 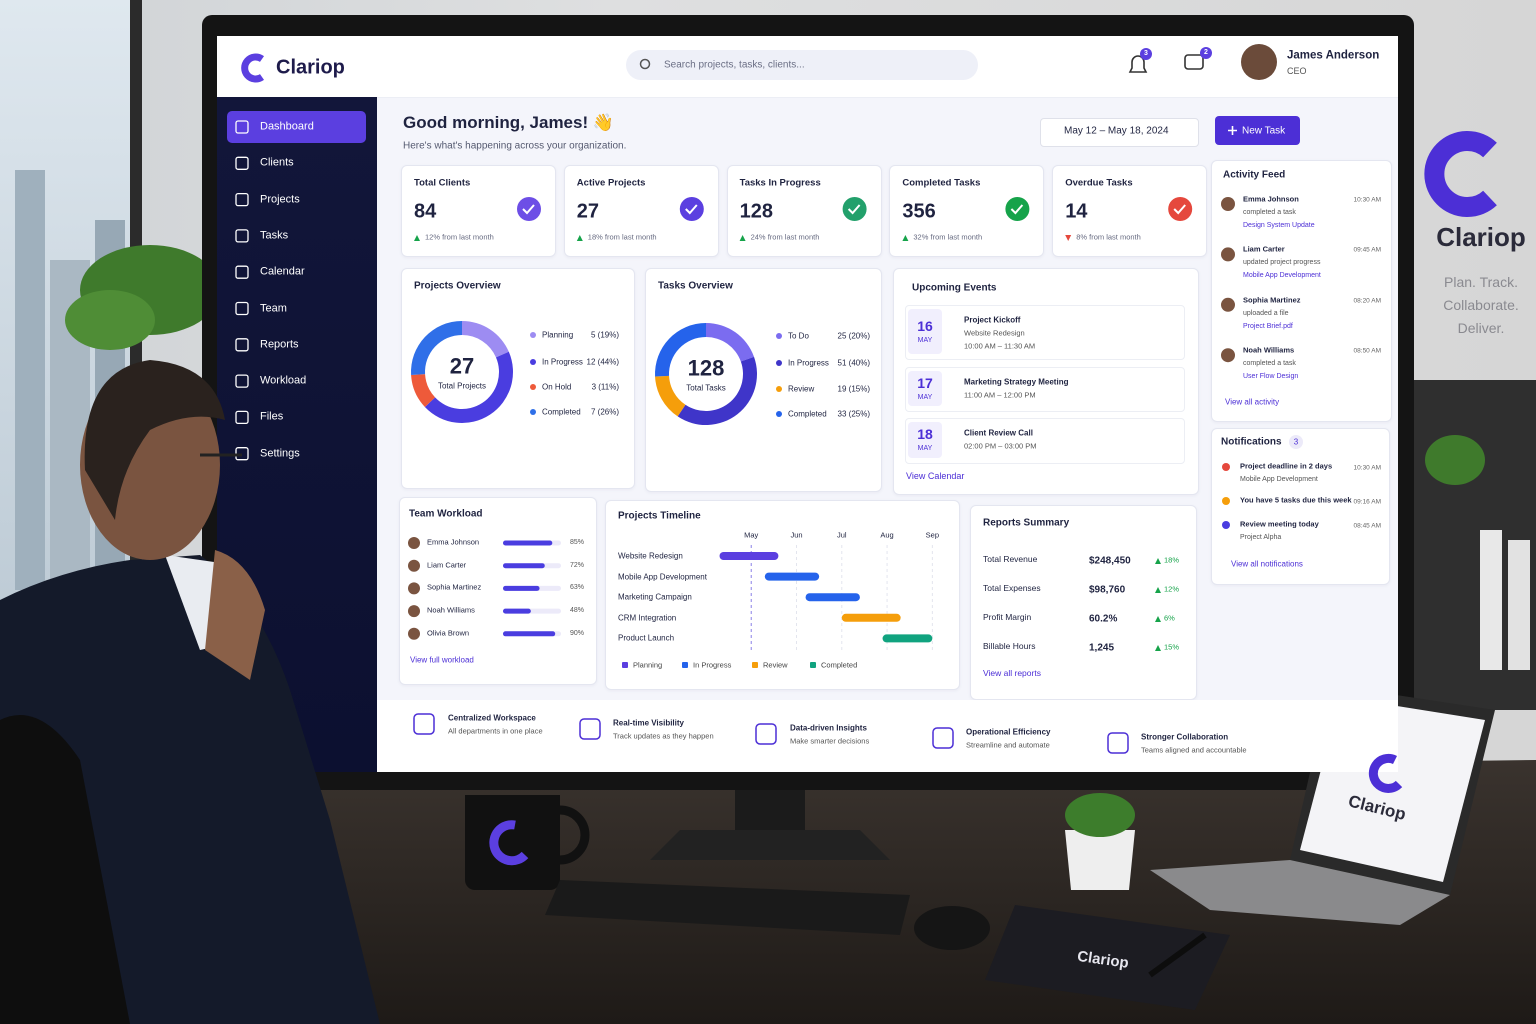 What do you see at coordinates (935, 475) in the screenshot?
I see `view-link: View Calendar` at bounding box center [935, 475].